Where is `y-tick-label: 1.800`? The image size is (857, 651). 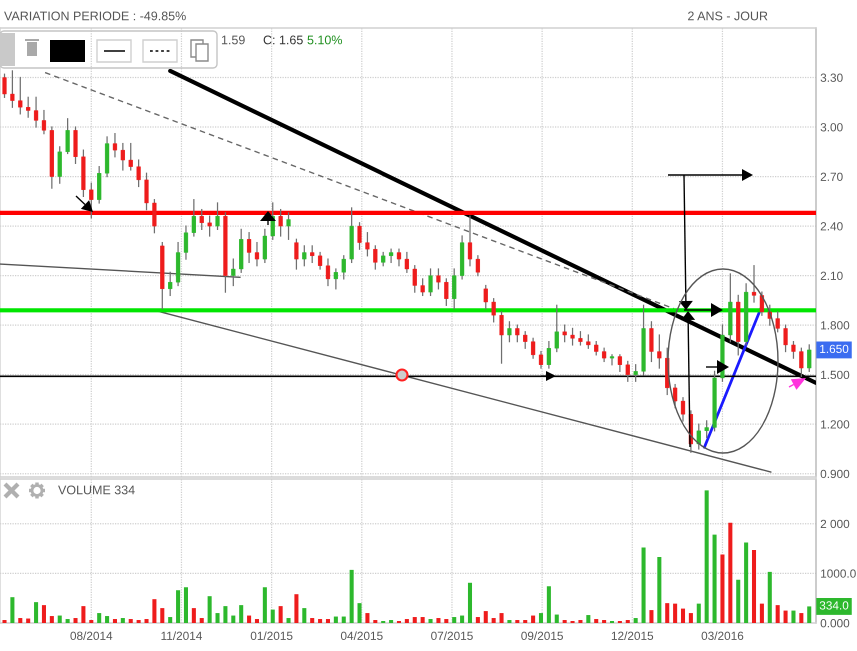 y-tick-label: 1.800 is located at coordinates (835, 325).